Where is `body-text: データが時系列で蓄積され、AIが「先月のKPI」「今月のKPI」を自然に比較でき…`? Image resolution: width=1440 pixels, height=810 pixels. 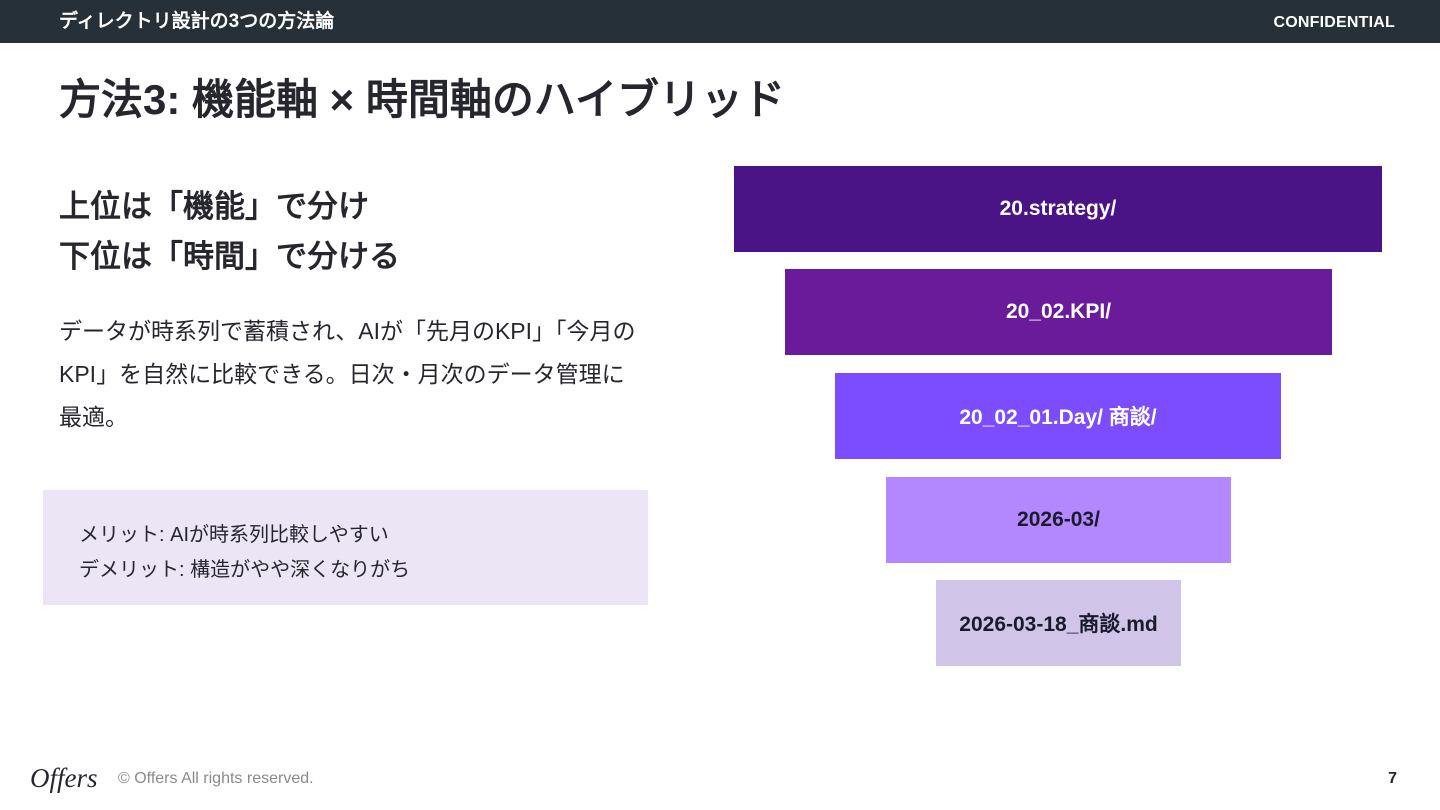
body-text: データが時系列で蓄積され、AIが「先月のKPI」「今月のKPI」を自然に比較でき… is located at coordinates (347, 374).